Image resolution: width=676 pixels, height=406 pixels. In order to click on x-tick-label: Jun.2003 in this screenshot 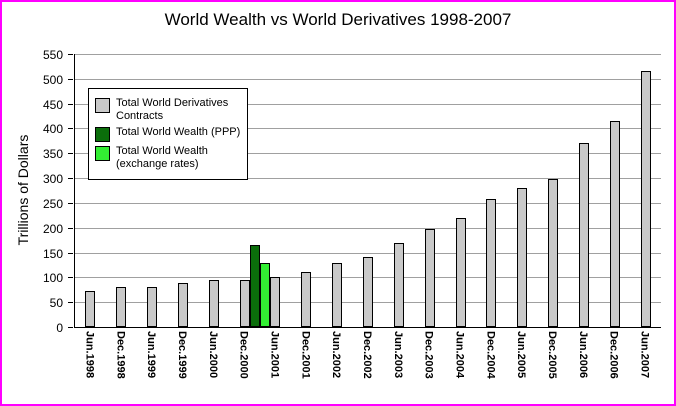, I will do `click(397, 355)`.